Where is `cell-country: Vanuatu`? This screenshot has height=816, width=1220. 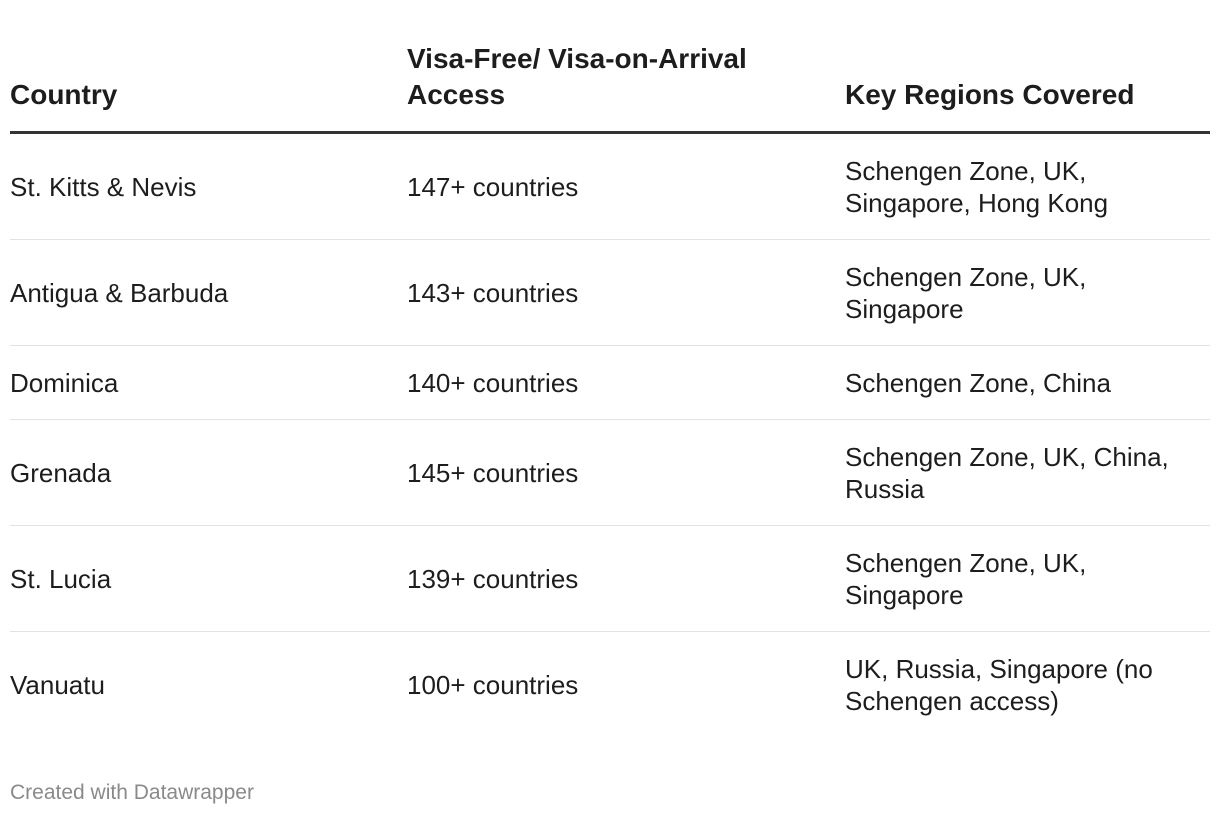 cell-country: Vanuatu is located at coordinates (57, 685).